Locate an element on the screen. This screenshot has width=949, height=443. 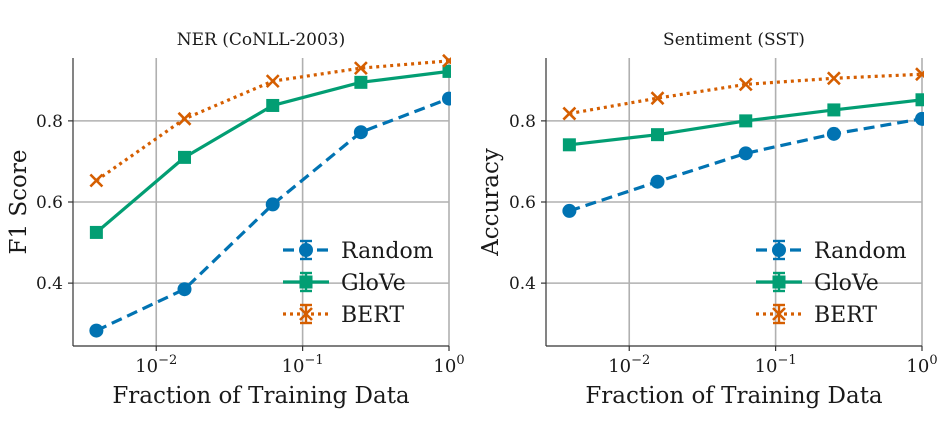
y-axis-label: Accuracy is located at coordinates (491, 202).